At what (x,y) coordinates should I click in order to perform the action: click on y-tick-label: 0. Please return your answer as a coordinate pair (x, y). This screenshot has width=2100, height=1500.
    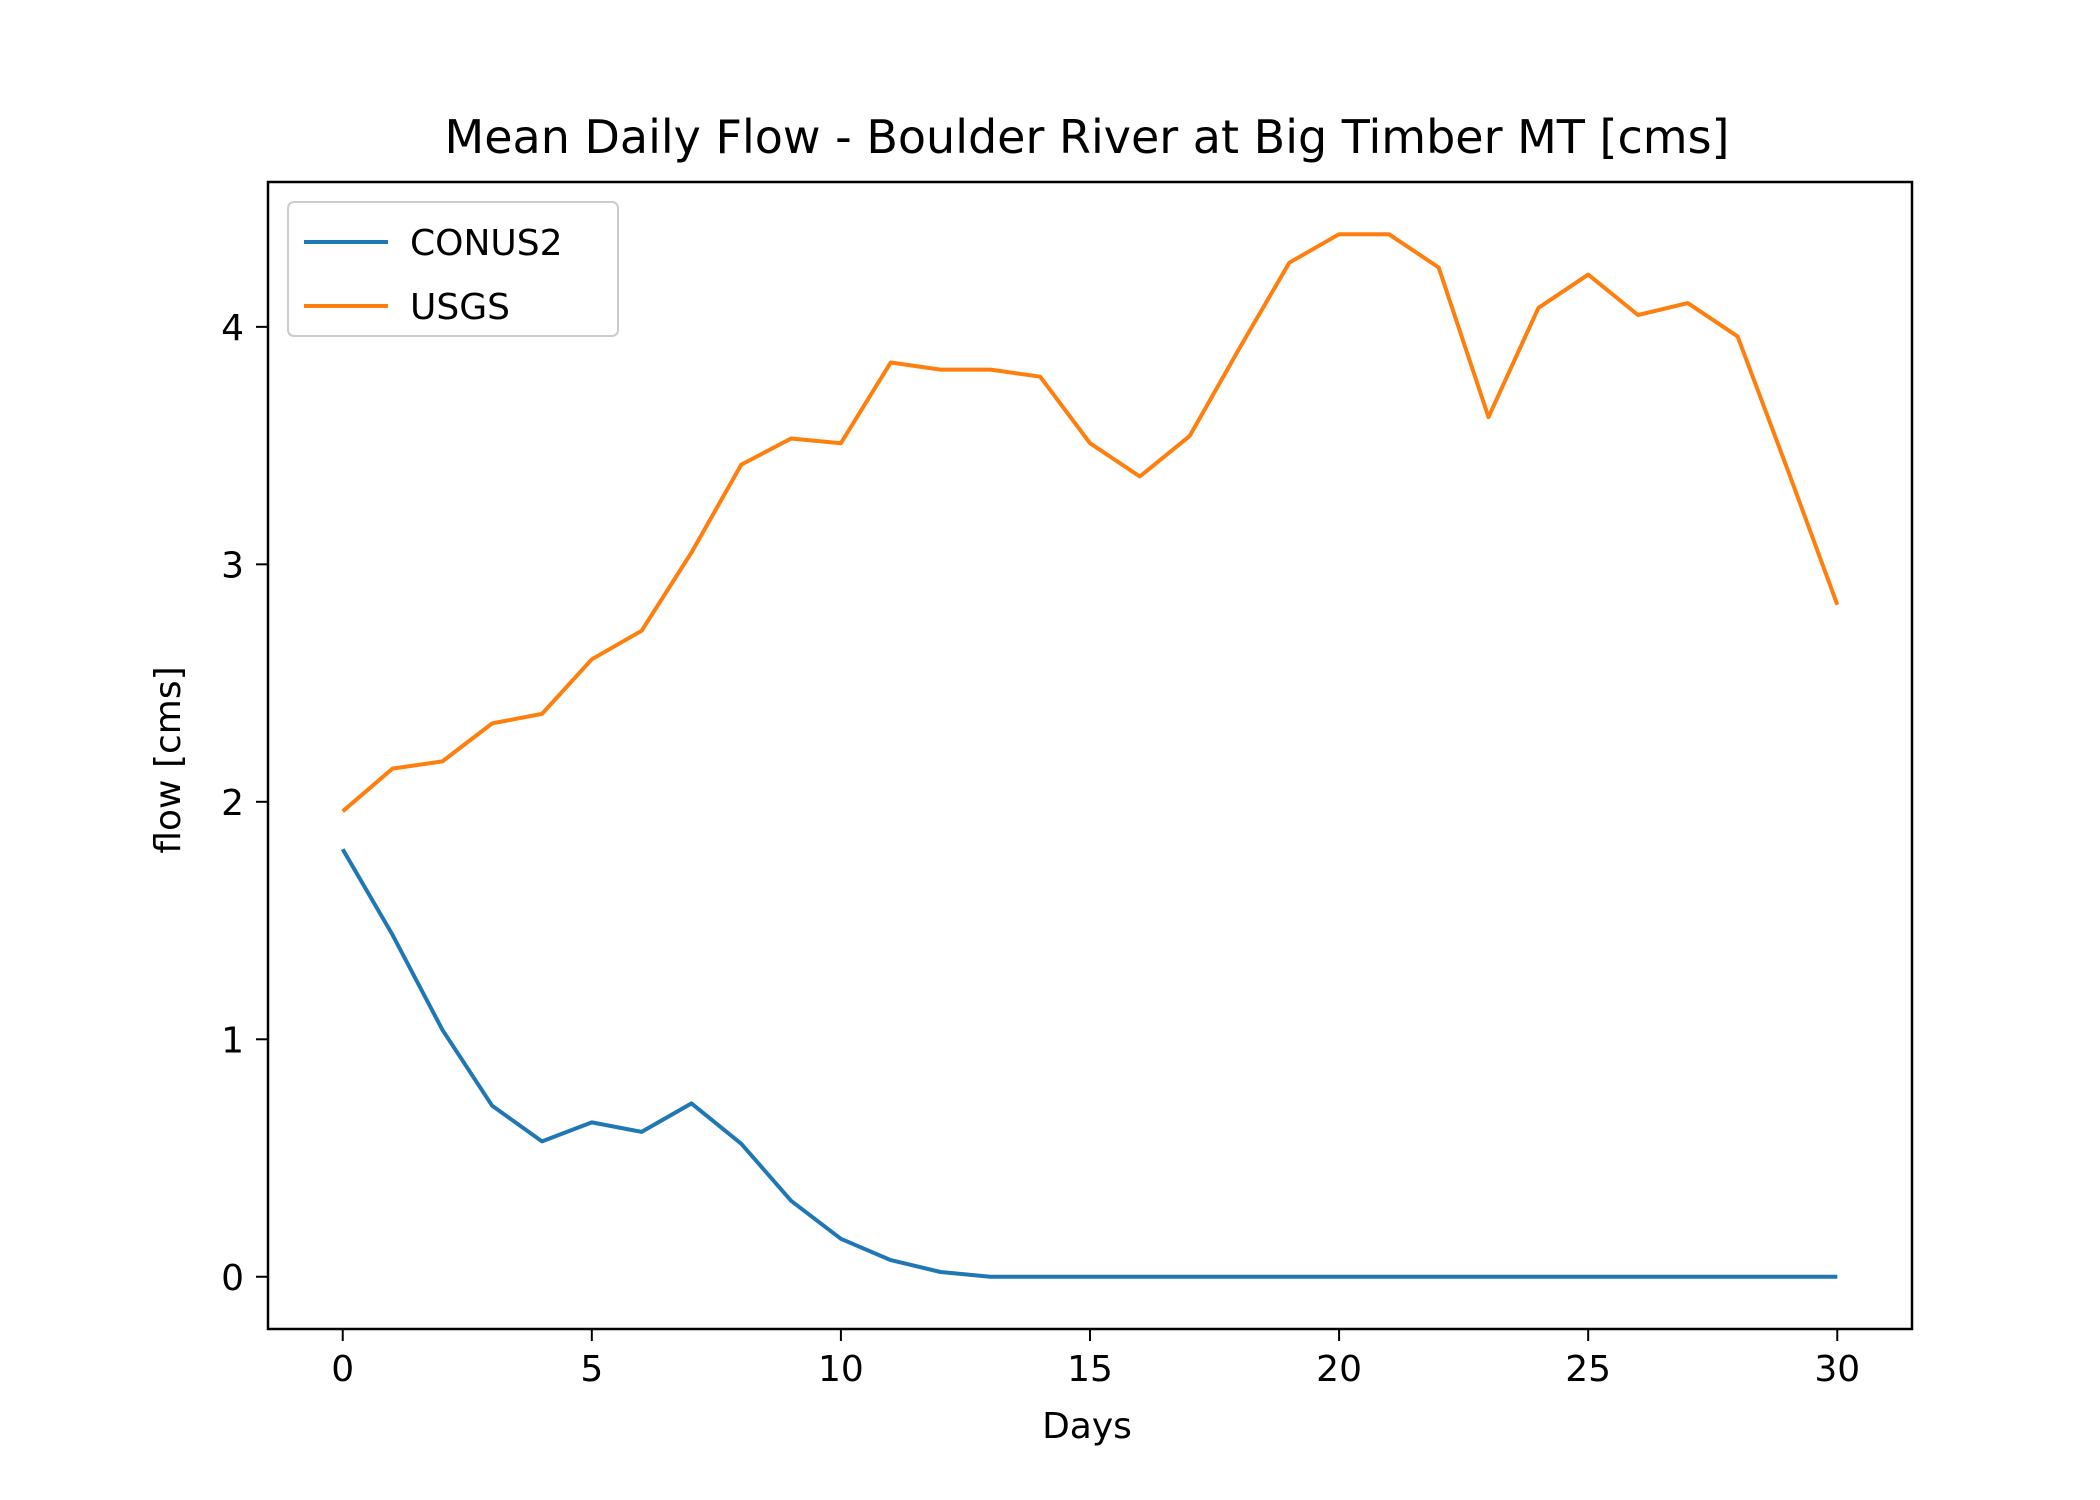
    Looking at the image, I should click on (232, 1278).